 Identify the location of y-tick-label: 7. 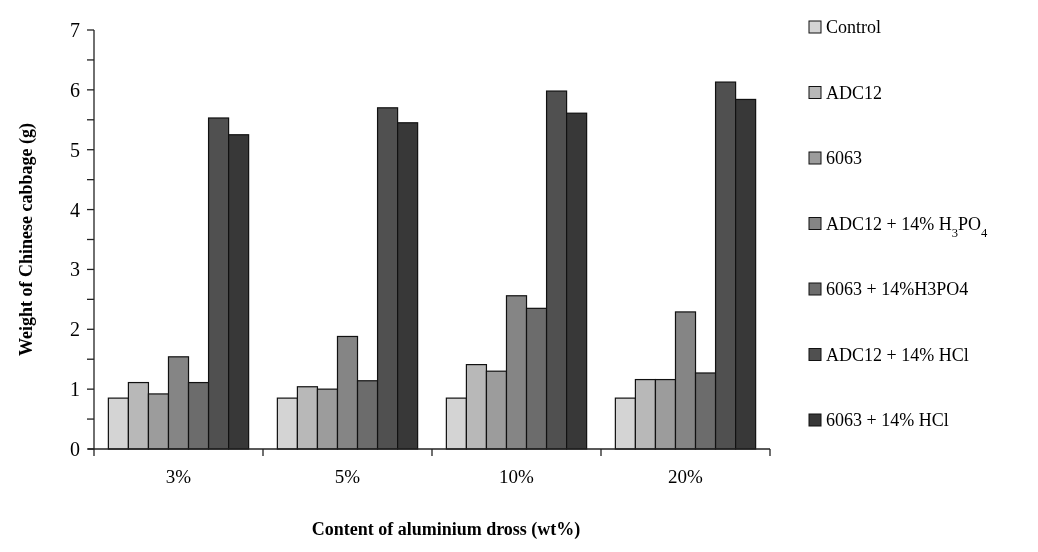
(75, 30).